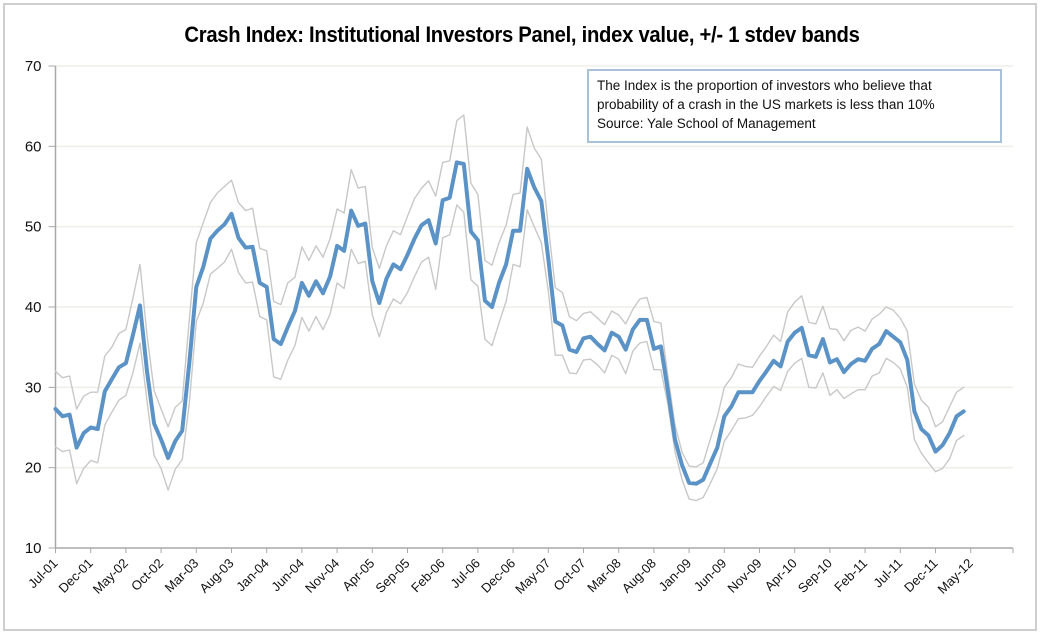 This screenshot has height=636, width=1044. Describe the element at coordinates (569, 575) in the screenshot. I see `x-tick-label: Oct-07` at that location.